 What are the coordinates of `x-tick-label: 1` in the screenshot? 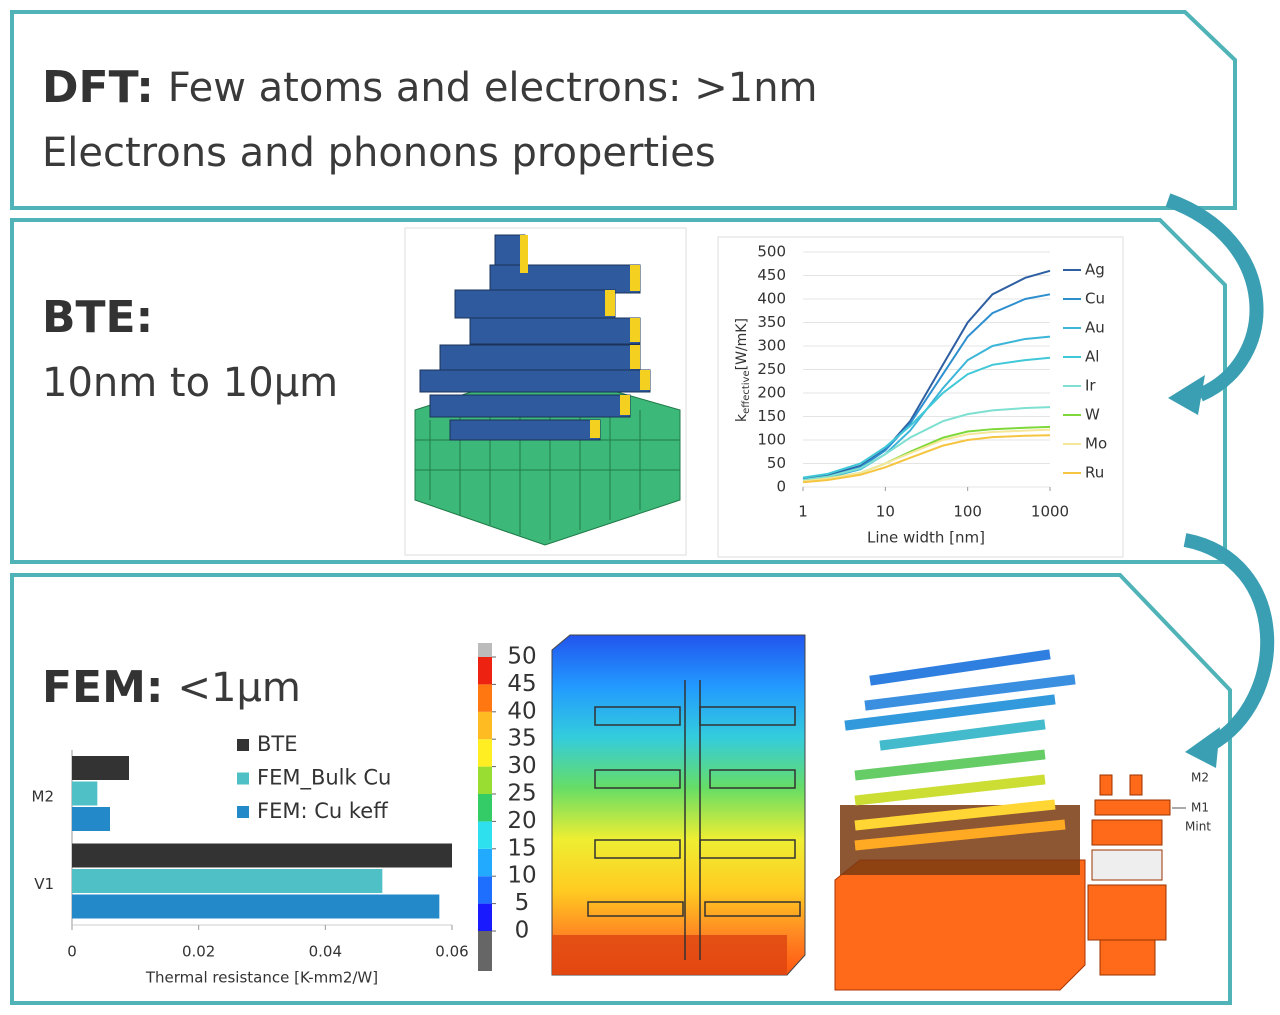 It's located at (803, 512).